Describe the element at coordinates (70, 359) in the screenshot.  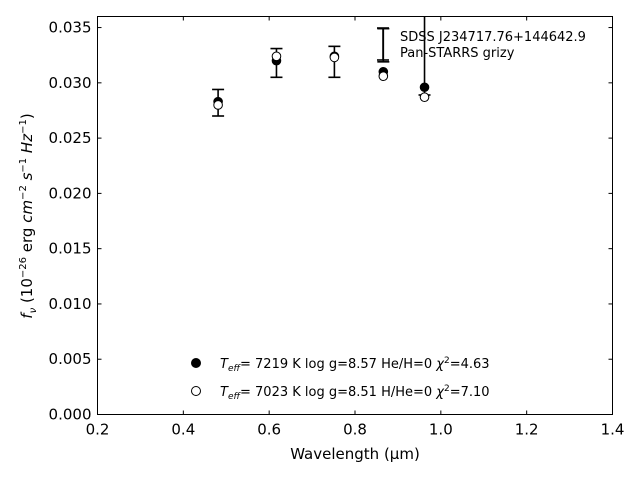
I see `y-tick-label: 0.005` at that location.